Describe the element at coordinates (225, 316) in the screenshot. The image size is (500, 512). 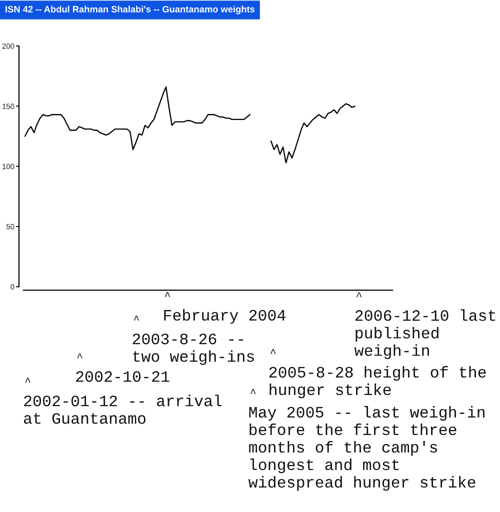
I see `text: February 2004` at that location.